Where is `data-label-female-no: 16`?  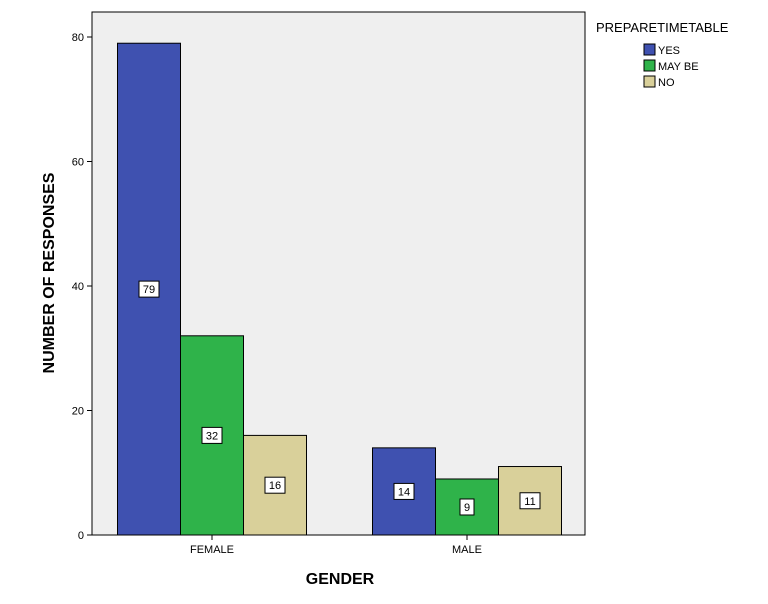 data-label-female-no: 16 is located at coordinates (275, 486).